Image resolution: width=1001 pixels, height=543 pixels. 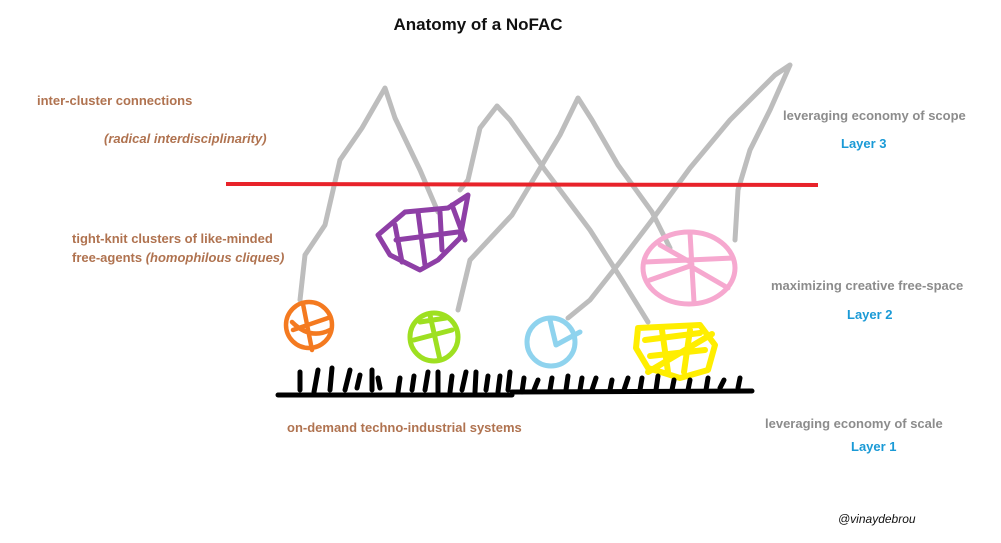 What do you see at coordinates (215, 257) in the screenshot?
I see `clusters-label-cliques: (homophilous cliques)` at bounding box center [215, 257].